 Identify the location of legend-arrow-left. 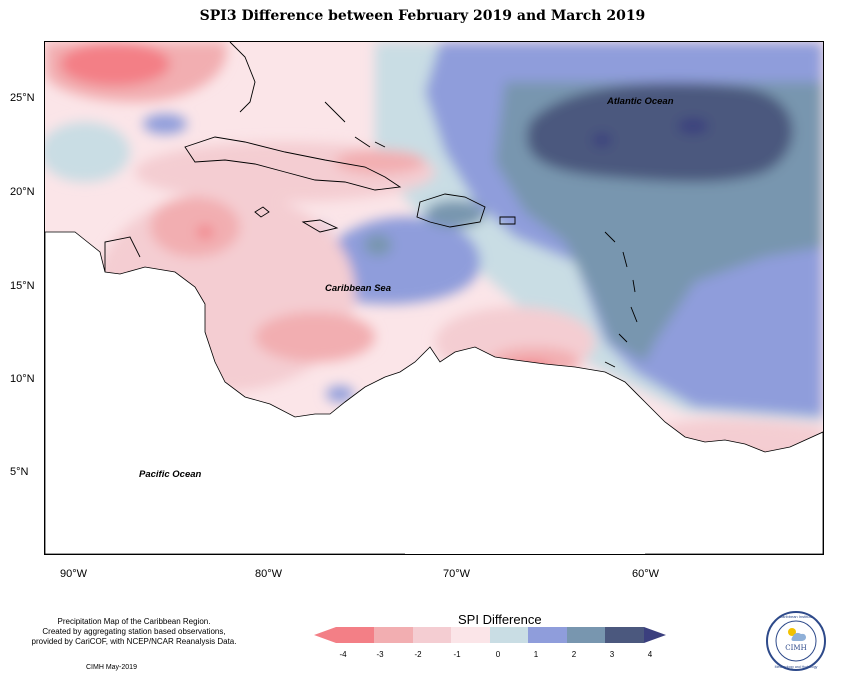
(325, 635).